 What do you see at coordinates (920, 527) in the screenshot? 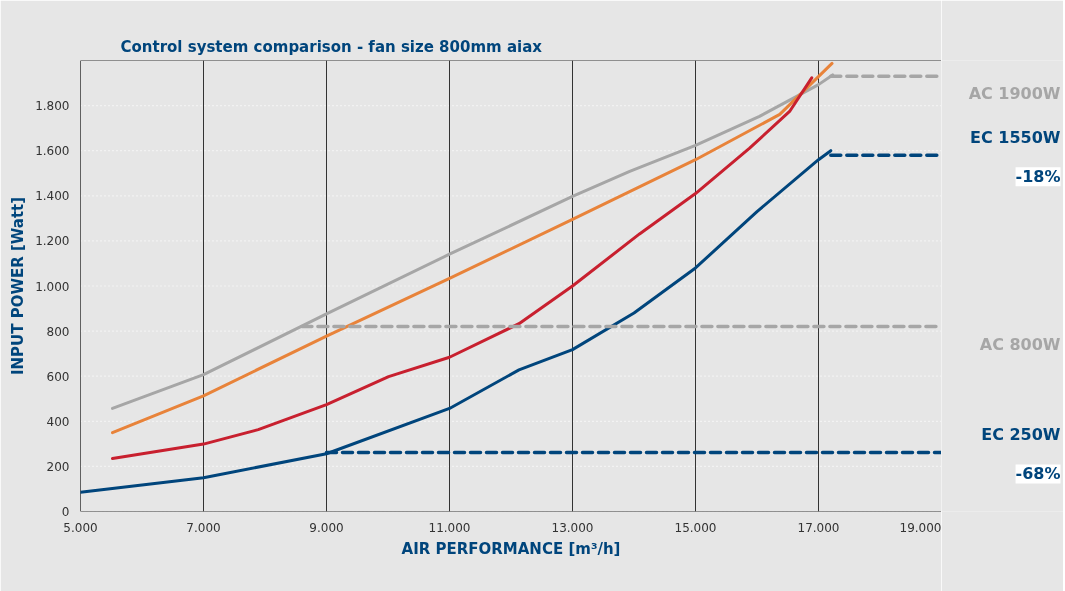
I see `x-tick-label: 19.000` at bounding box center [920, 527].